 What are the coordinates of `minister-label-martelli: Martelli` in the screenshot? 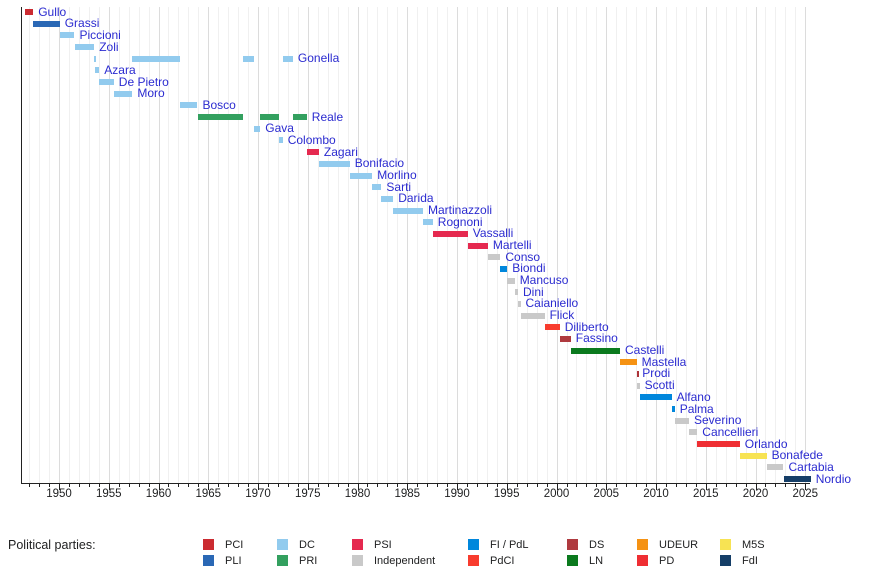 It's located at (512, 245).